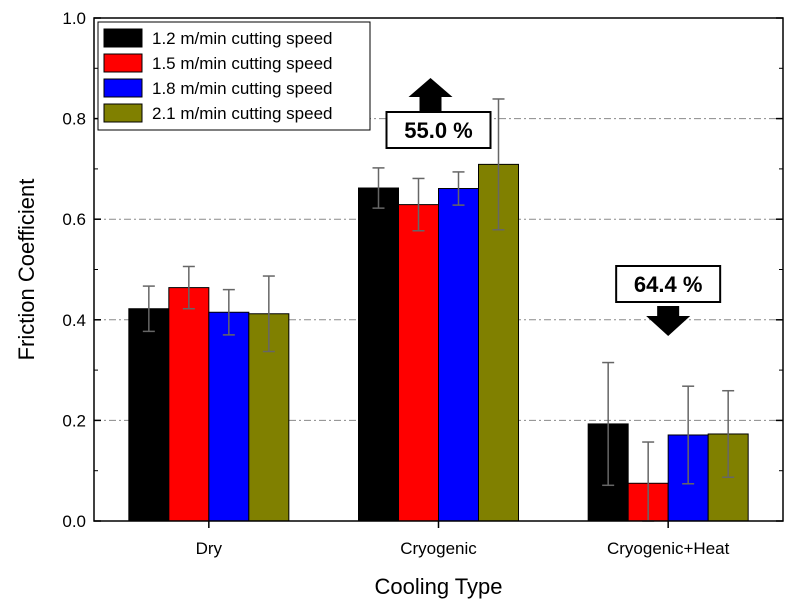 The image size is (791, 613). What do you see at coordinates (74, 219) in the screenshot?
I see `y-tick-label: 0.6` at bounding box center [74, 219].